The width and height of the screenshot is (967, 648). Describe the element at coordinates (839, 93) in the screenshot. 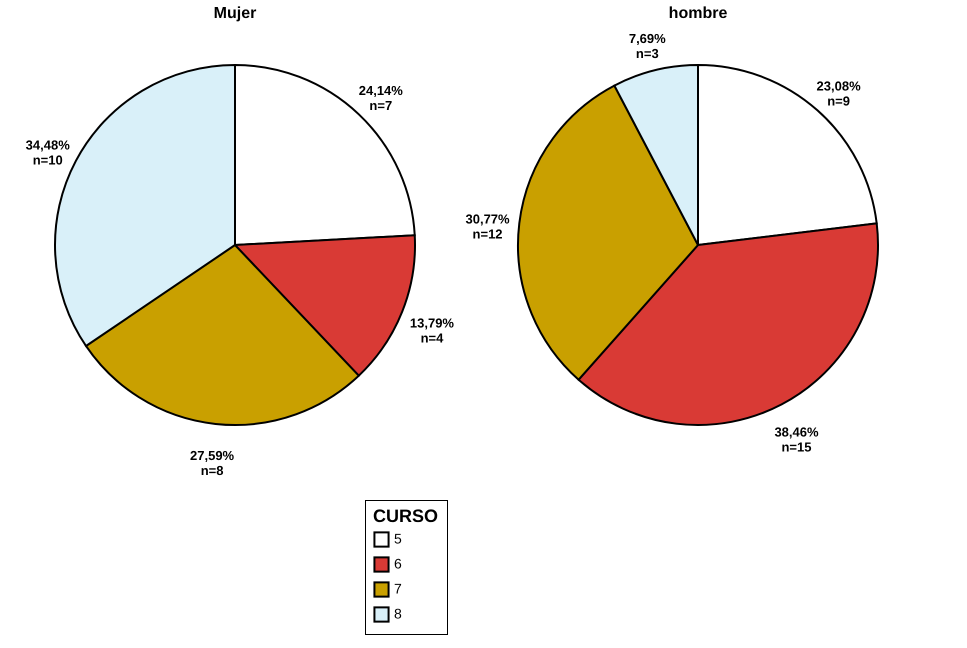

I see `data-label: 23,08% n=9` at that location.